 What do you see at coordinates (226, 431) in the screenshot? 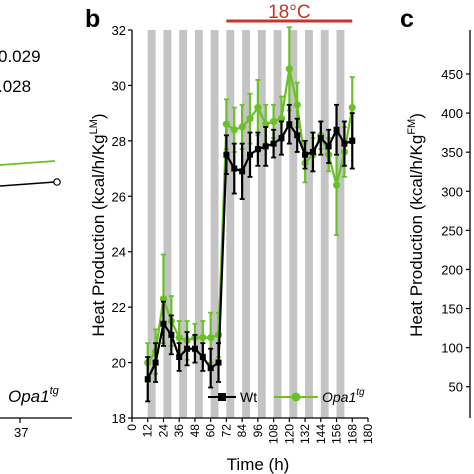
I see `x-tick-label: 72` at bounding box center [226, 431].